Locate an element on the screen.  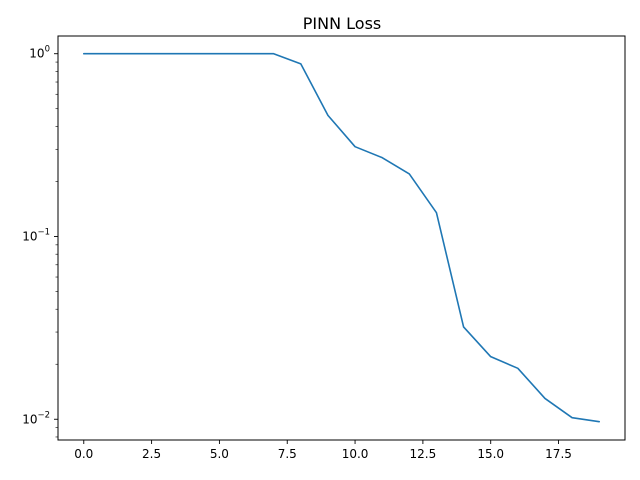
x-tick-label: 7.5 is located at coordinates (287, 454).